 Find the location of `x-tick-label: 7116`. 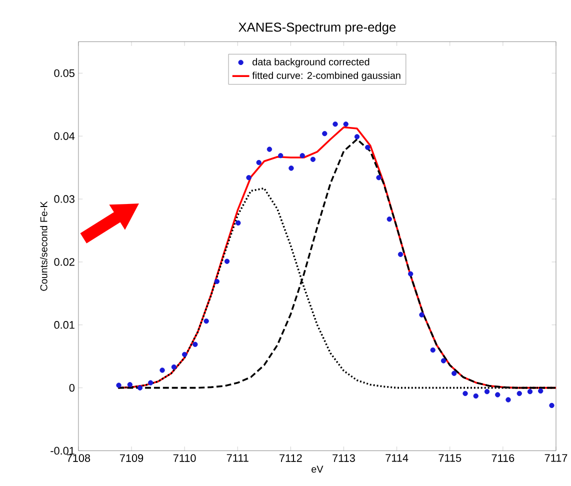

x-tick-label: 7116 is located at coordinates (503, 458).